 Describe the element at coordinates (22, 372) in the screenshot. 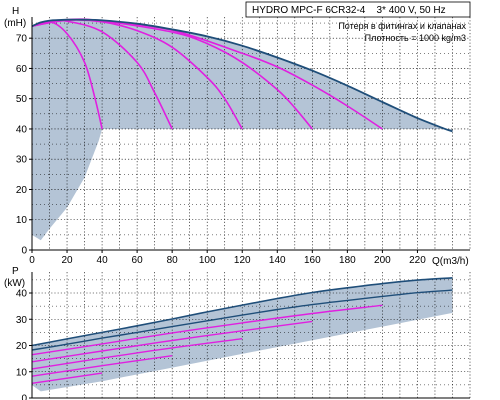

I see `power-y-tick-label: 10` at that location.